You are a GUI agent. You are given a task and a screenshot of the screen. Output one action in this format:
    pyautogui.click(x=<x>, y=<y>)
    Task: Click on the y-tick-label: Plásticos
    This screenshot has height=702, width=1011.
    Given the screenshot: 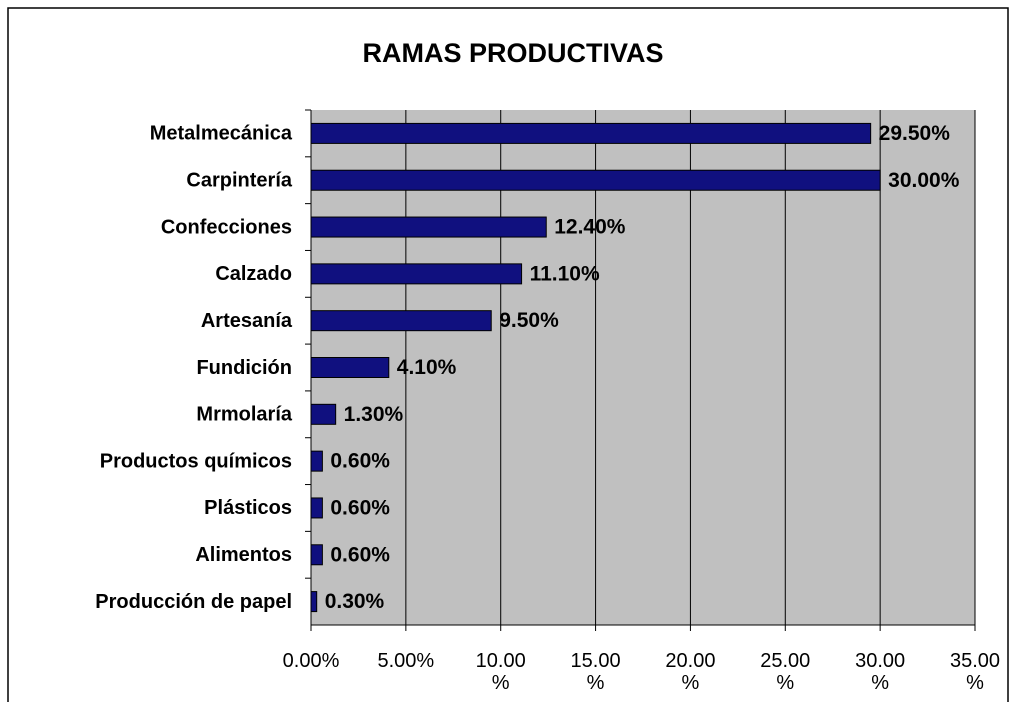 What is the action you would take?
    pyautogui.click(x=248, y=508)
    